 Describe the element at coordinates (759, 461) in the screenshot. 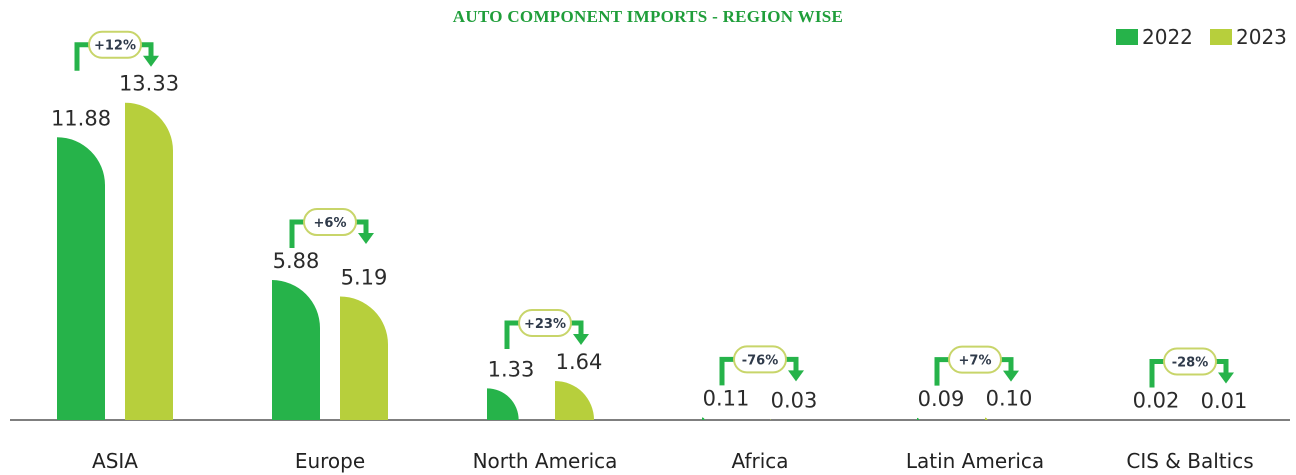

I see `category-label: Africa` at that location.